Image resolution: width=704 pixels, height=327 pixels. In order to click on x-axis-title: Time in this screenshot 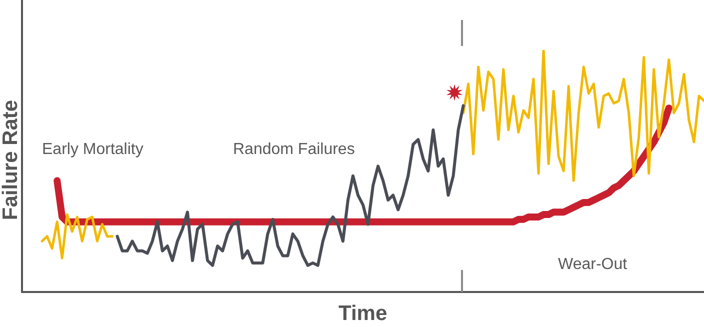, I will do `click(363, 314)`.